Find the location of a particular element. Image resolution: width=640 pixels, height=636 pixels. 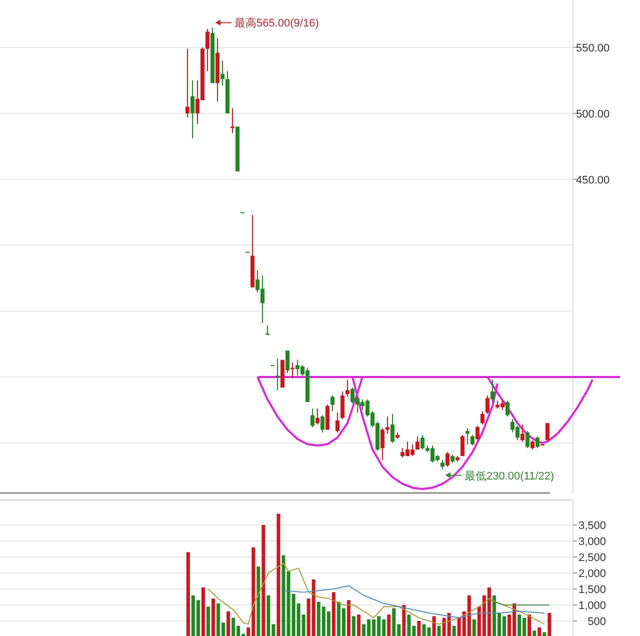

y-tick-label: 1,500 is located at coordinates (592, 590).